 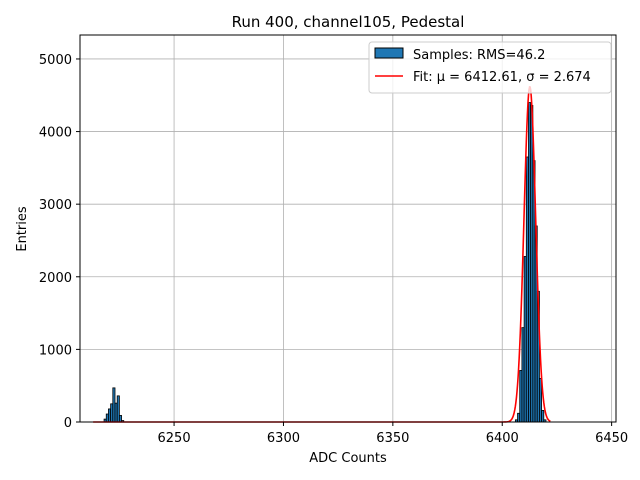 I want to click on legend-fit-label: Fit: μ = 6412.61, σ = 2.674, so click(x=502, y=77).